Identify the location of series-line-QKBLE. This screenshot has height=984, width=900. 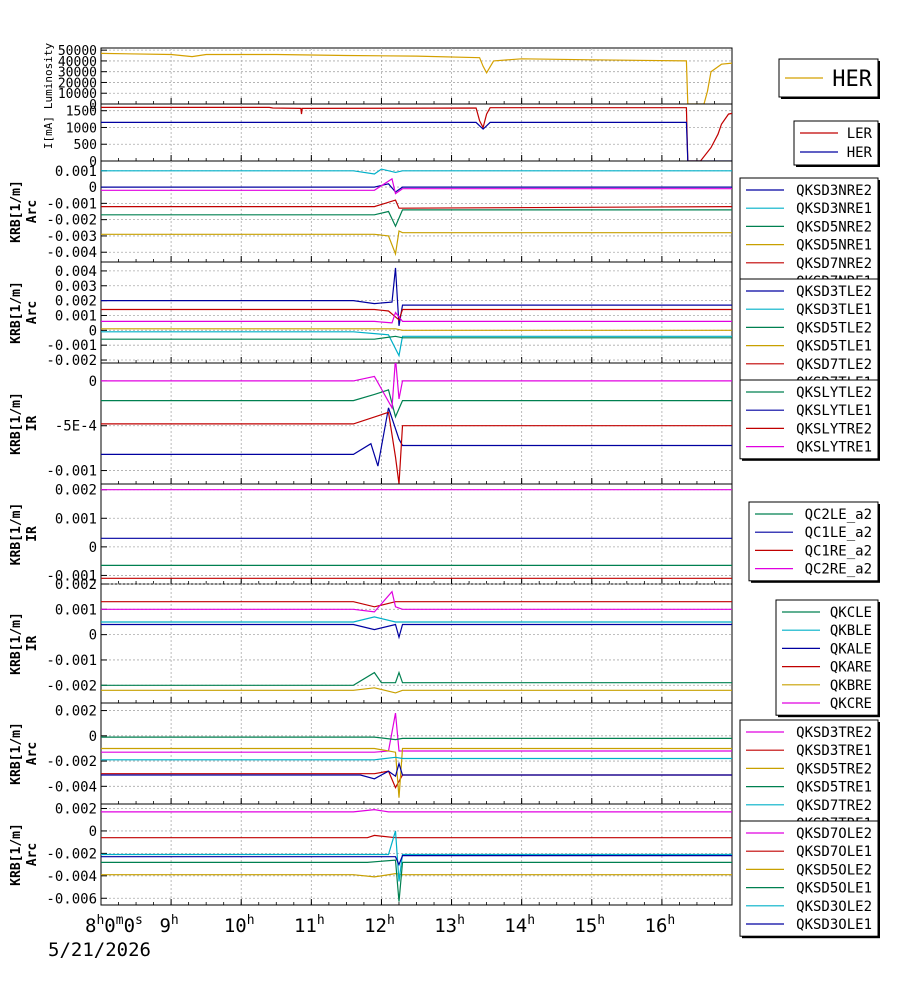
(416, 619).